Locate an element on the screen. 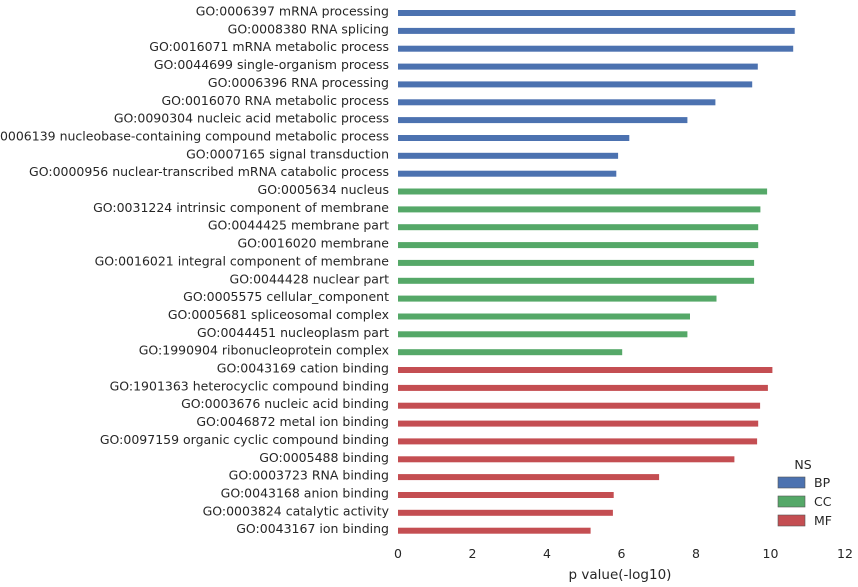 The height and width of the screenshot is (587, 858). category-label: GO:1901363 heterocyclic compound binding is located at coordinates (249, 385).